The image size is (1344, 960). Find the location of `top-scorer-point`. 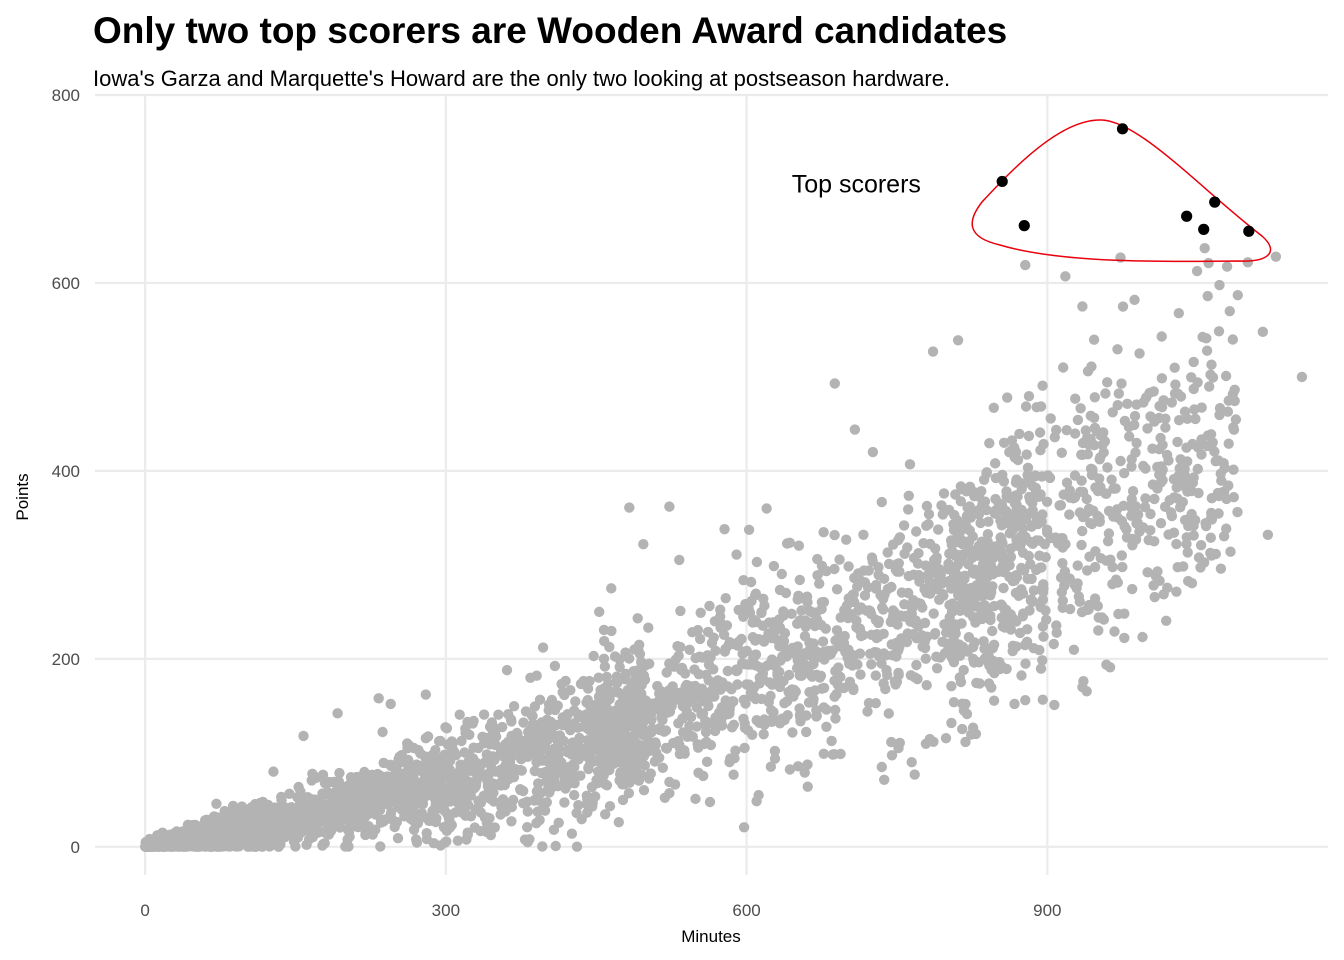

top-scorer-point is located at coordinates (1024, 226).